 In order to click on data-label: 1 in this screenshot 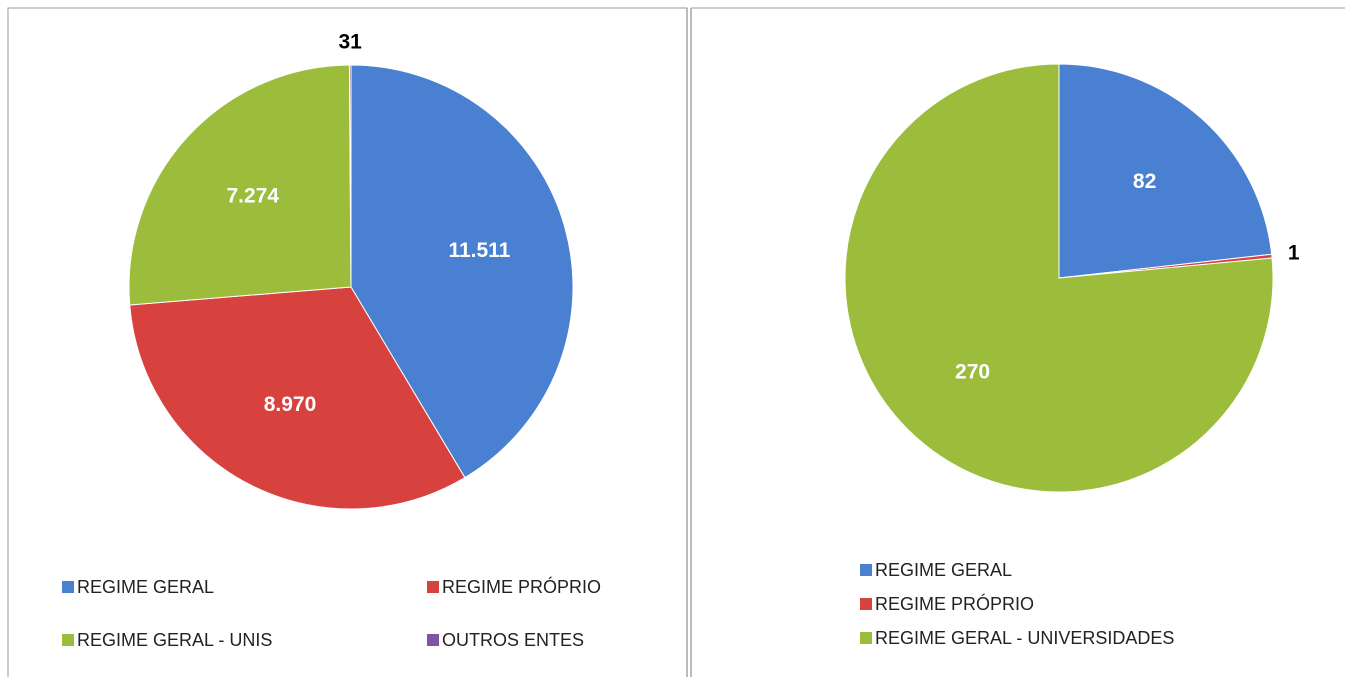, I will do `click(1294, 252)`.